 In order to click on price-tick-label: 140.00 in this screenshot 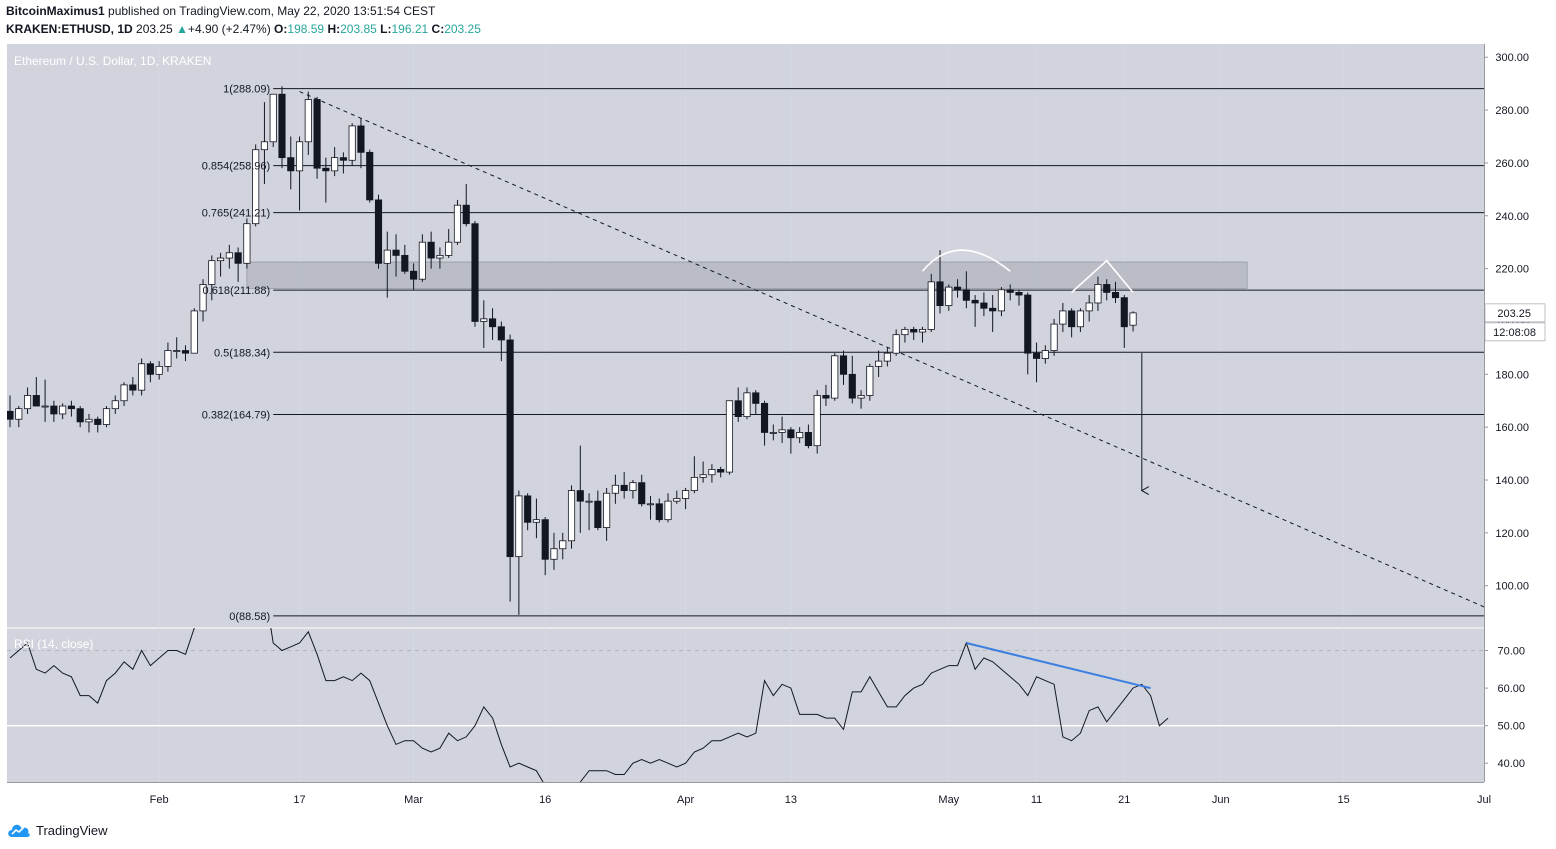, I will do `click(1512, 481)`.